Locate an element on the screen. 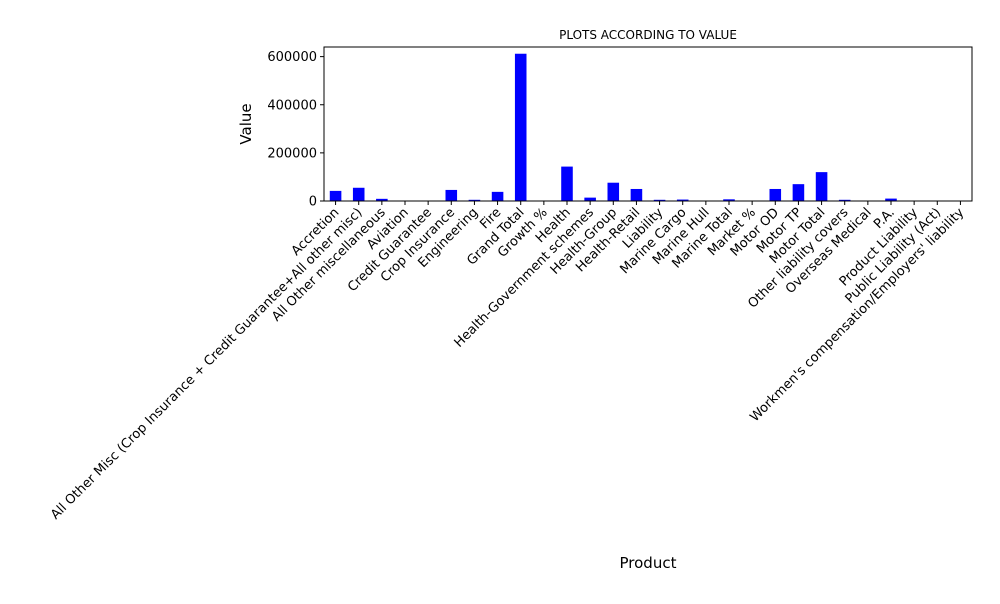  y-tick-label: 400000 is located at coordinates (292, 105).